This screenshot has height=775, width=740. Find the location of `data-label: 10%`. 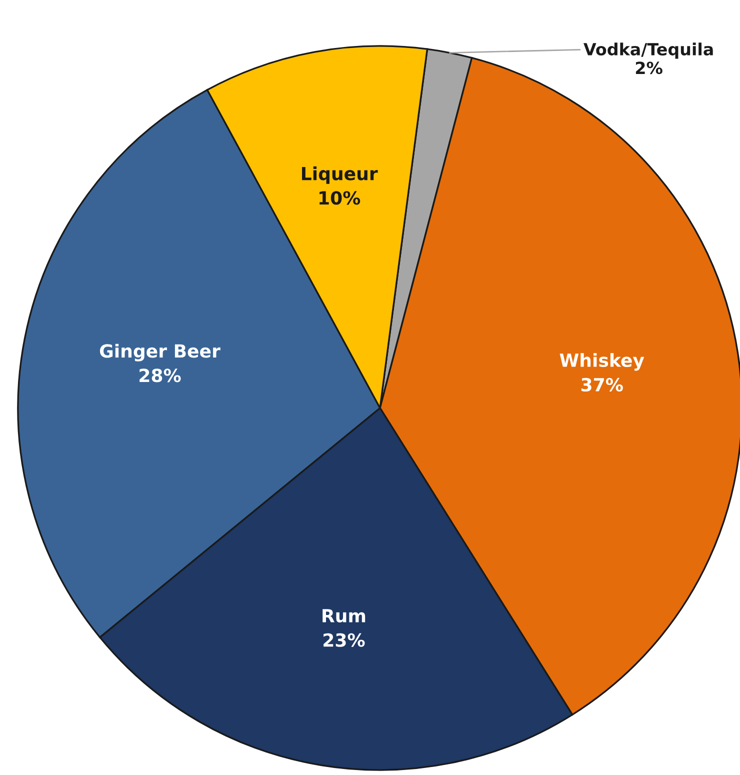

data-label: 10% is located at coordinates (340, 198).